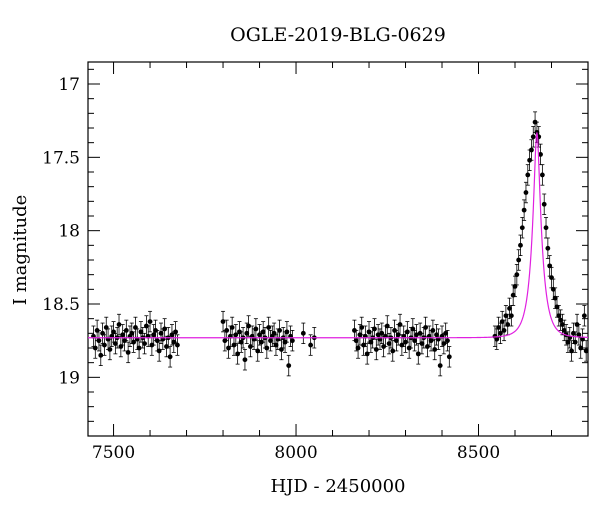  I want to click on chart-title: OGLE-2019-BLG-0629, so click(338, 35).